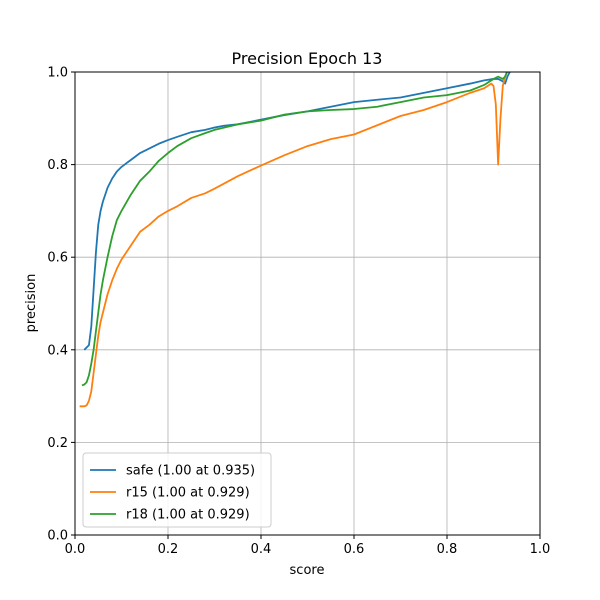 The height and width of the screenshot is (600, 600). Describe the element at coordinates (540, 549) in the screenshot. I see `x-tick-label: 1.0` at that location.